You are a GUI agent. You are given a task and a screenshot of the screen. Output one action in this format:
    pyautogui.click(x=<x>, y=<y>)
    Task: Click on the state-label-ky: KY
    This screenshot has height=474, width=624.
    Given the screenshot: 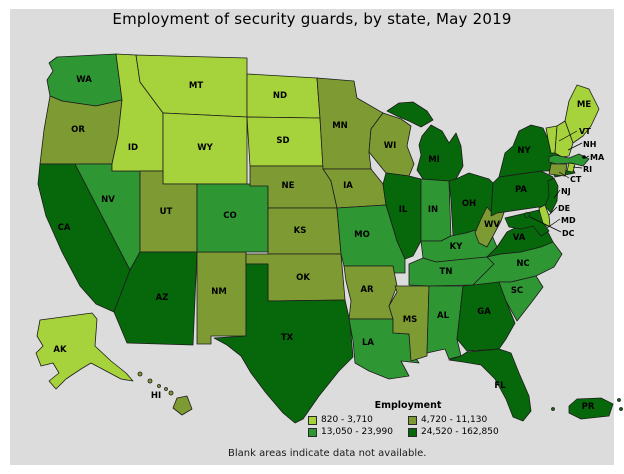 What is the action you would take?
    pyautogui.click(x=457, y=247)
    